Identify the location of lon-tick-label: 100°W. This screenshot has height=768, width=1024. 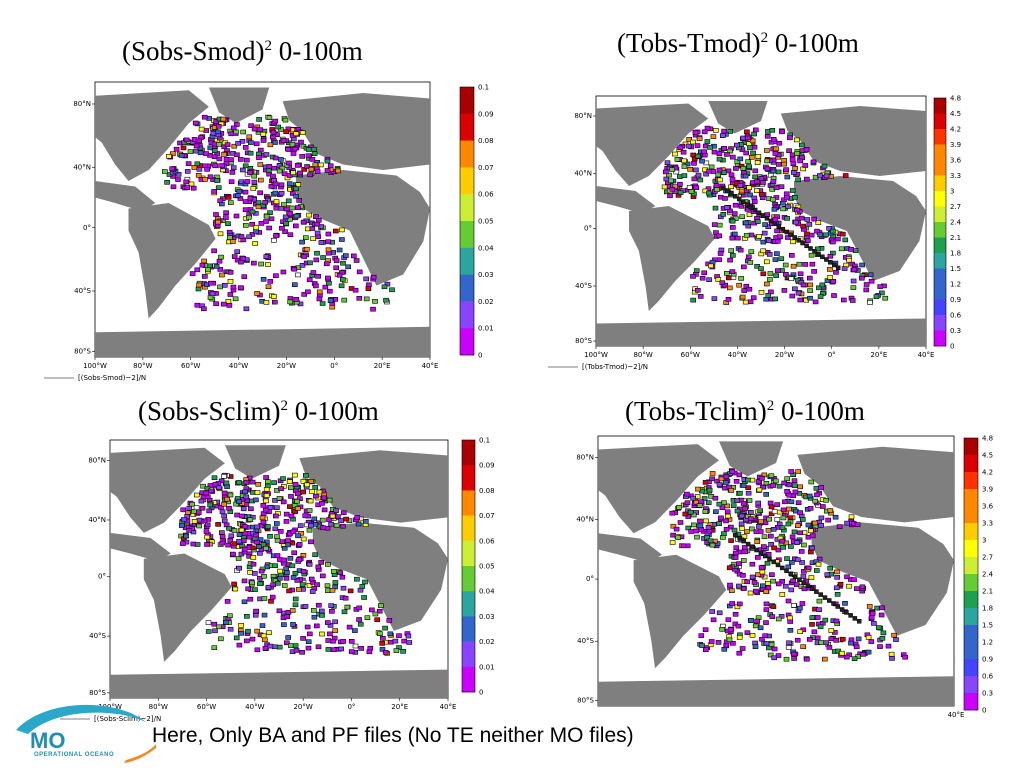
(95, 366).